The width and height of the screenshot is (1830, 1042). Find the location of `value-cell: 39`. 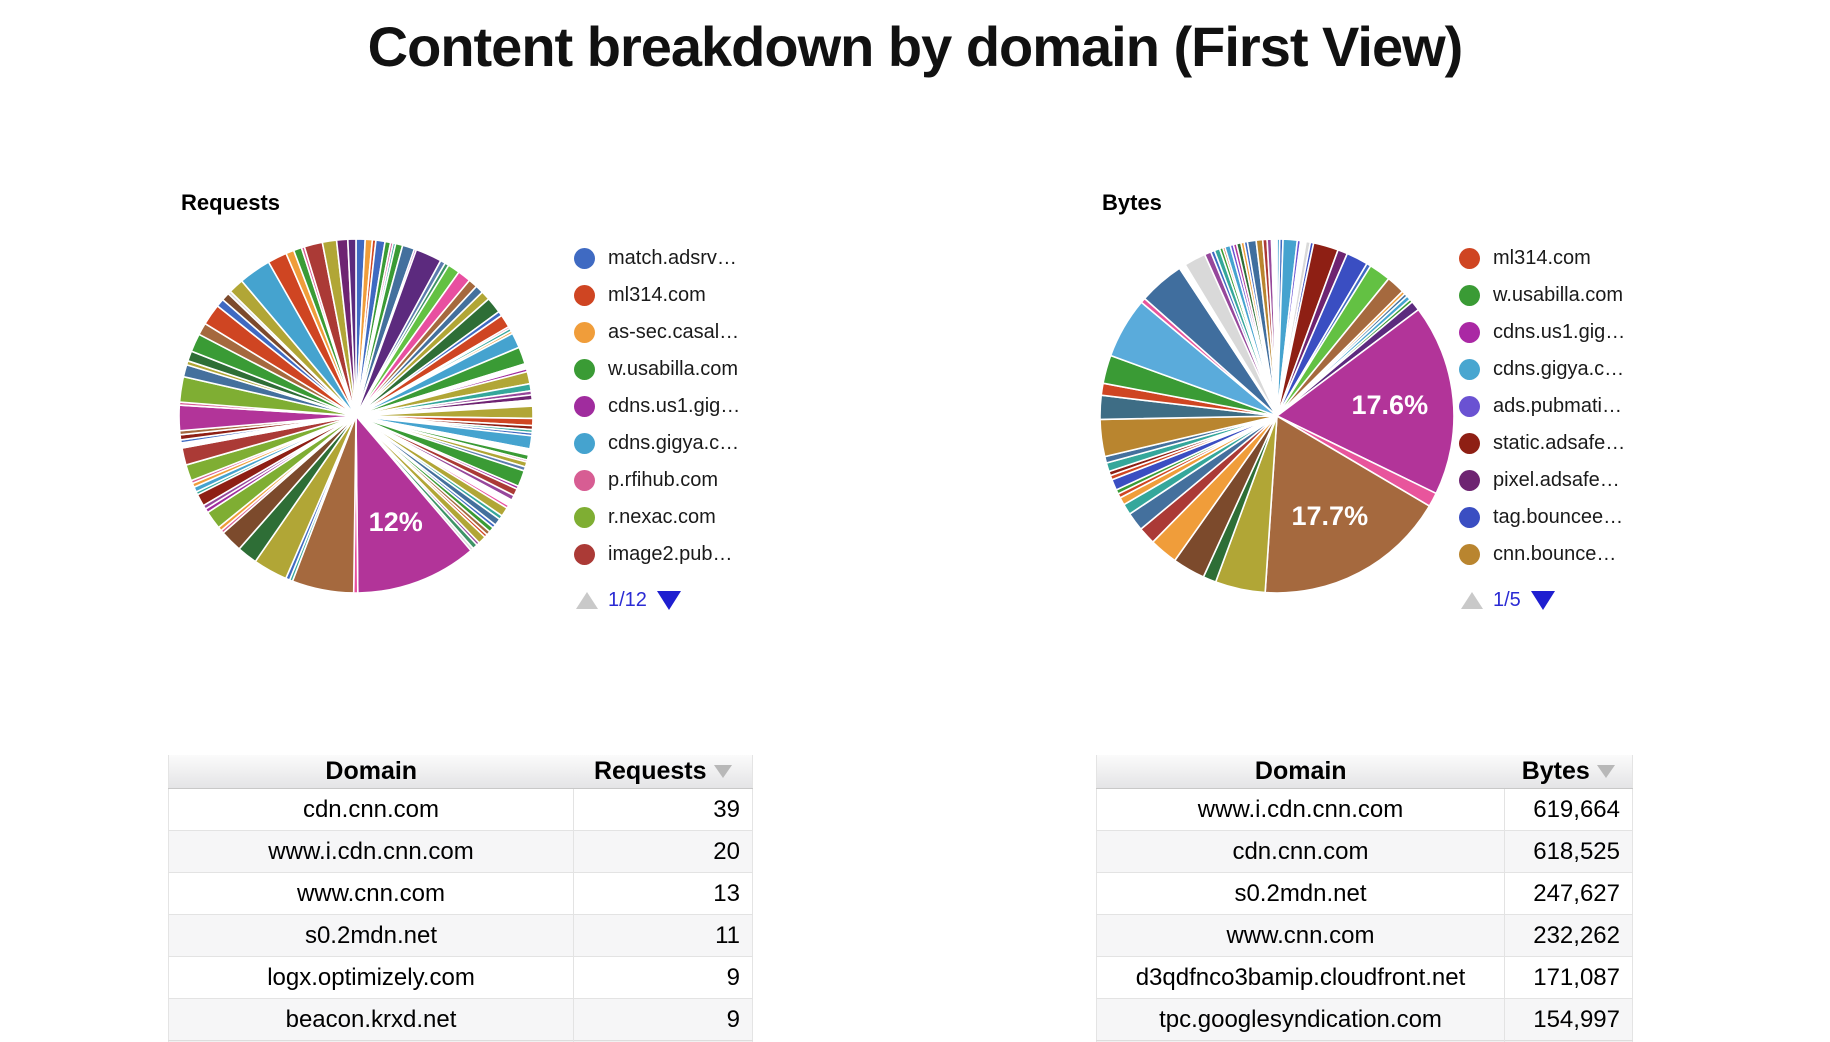

value-cell: 39 is located at coordinates (663, 809).